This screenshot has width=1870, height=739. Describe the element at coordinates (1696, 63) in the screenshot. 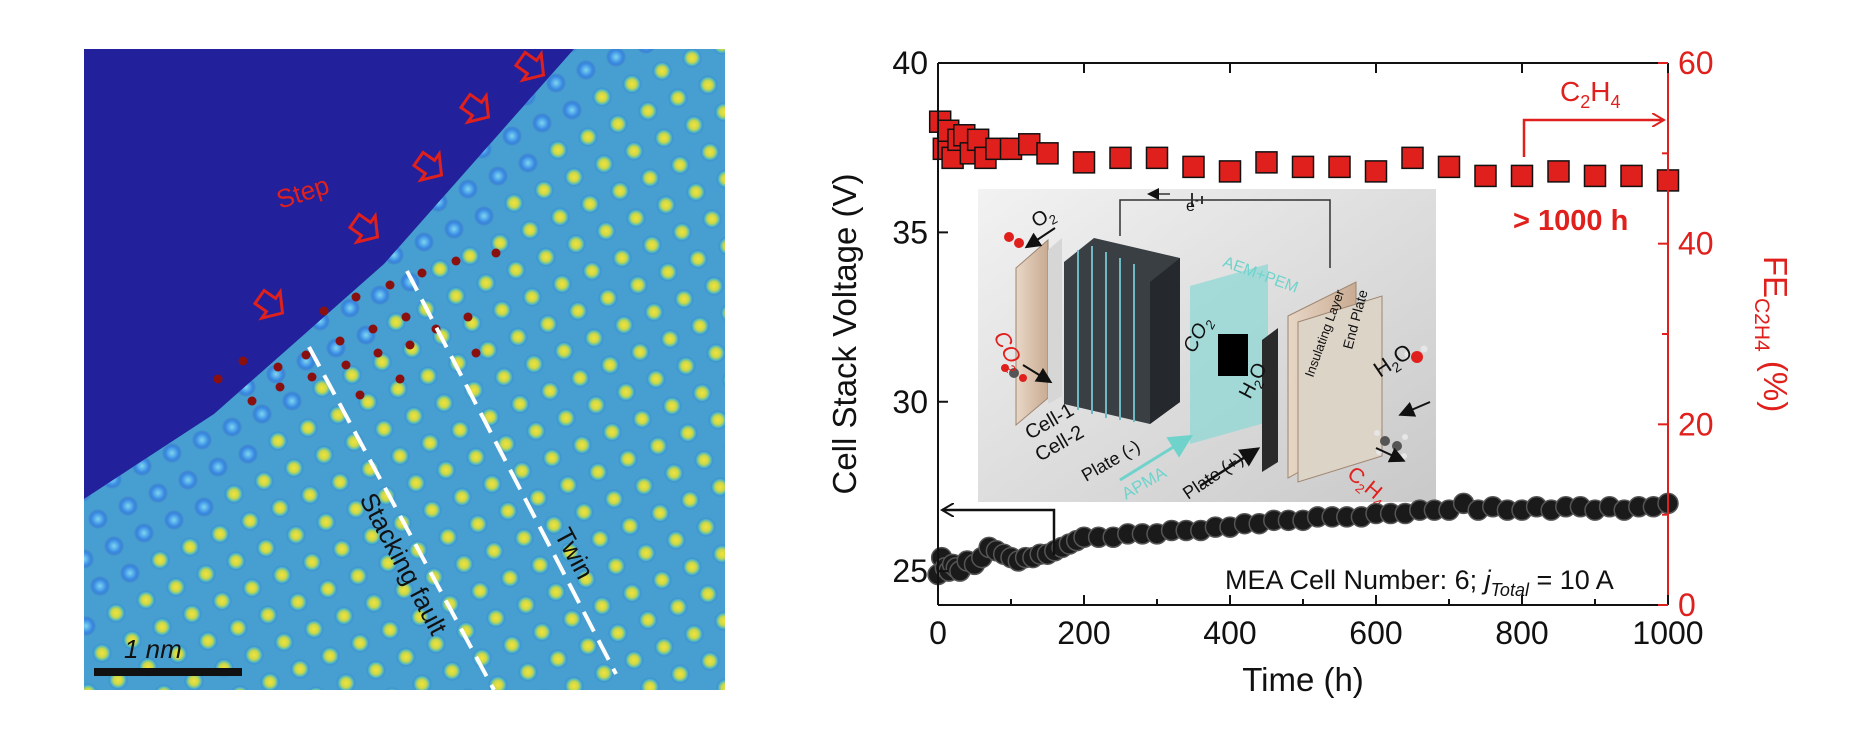

I see `y-right-tick-label: 60` at that location.